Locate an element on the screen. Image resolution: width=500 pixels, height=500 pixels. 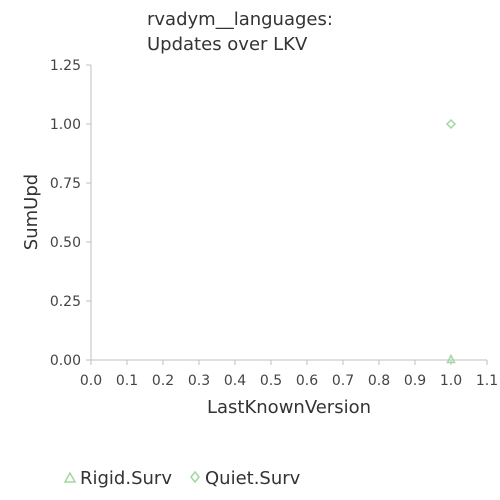
x-tick-label: 1.0 is located at coordinates (451, 381).